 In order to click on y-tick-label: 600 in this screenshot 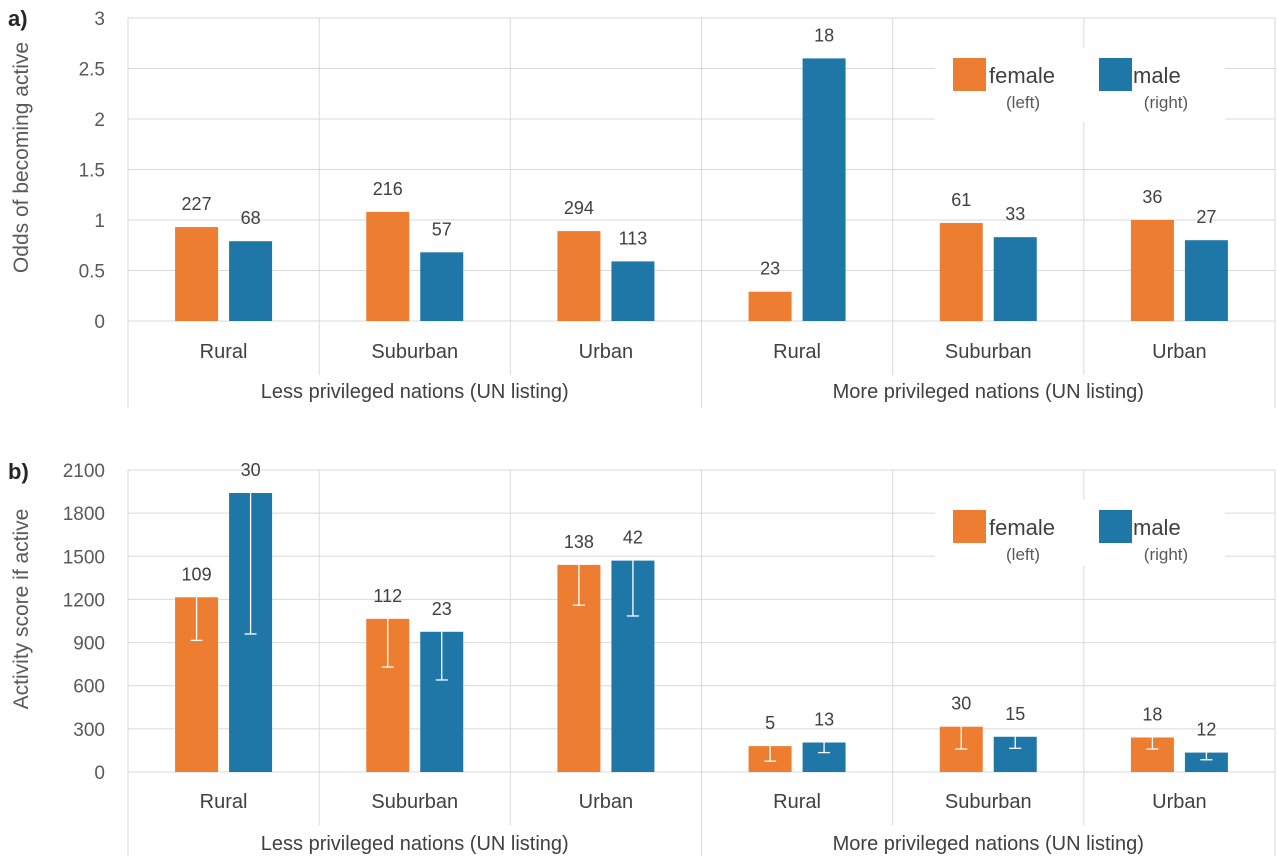, I will do `click(89, 687)`.